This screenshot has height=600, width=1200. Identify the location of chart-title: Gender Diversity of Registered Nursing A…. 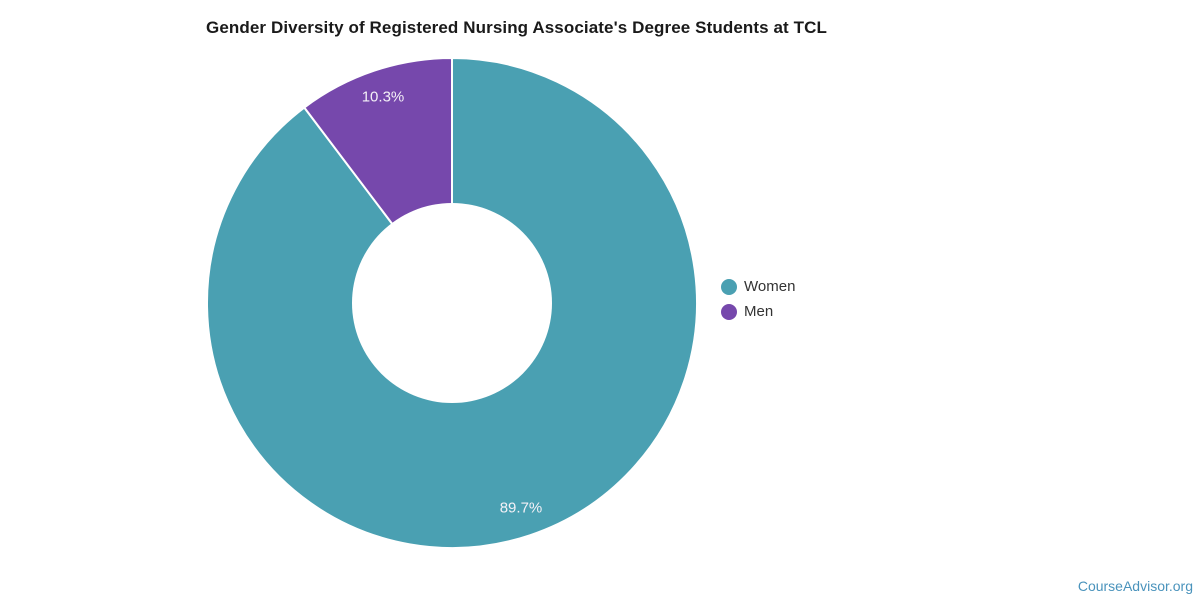
(516, 27).